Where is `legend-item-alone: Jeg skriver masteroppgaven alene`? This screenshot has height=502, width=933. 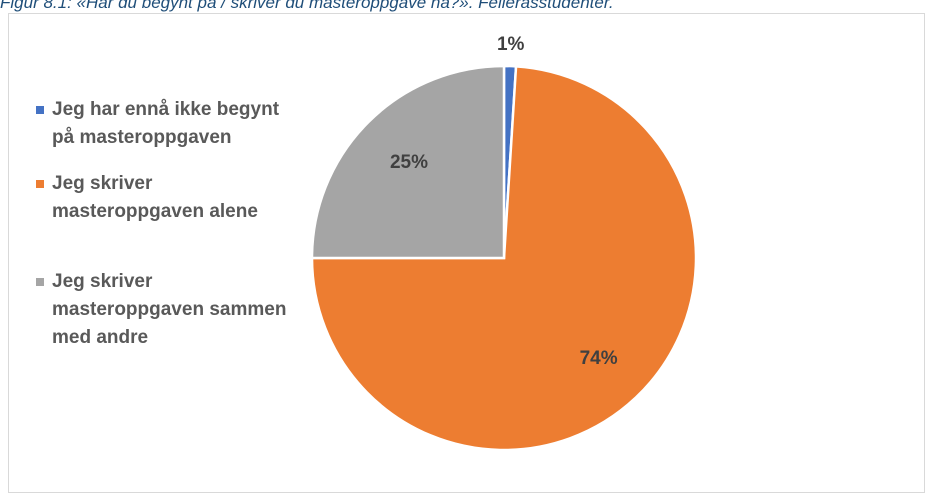
legend-item-alone: Jeg skriver masteroppgaven alene is located at coordinates (166, 198).